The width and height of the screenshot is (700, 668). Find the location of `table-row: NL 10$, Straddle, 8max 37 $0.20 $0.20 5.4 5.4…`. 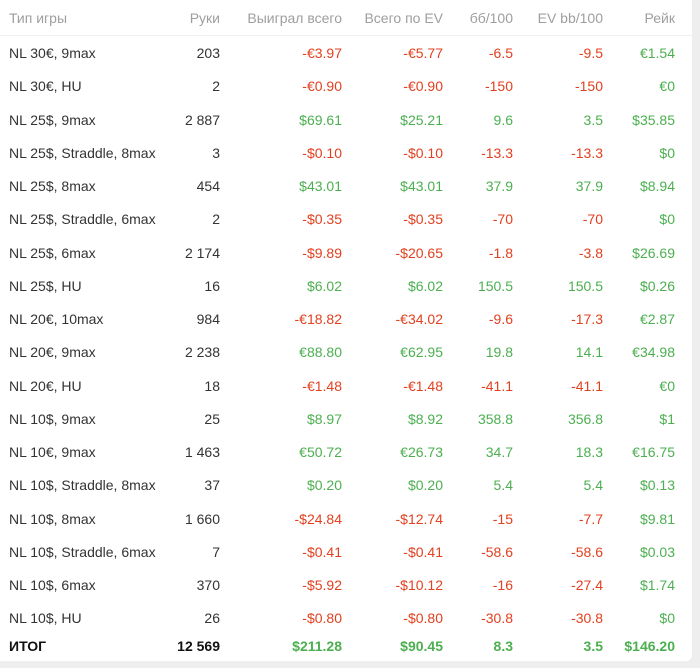

table-row: NL 10$, Straddle, 8max 37 $0.20 $0.20 5.4 5.4… is located at coordinates (346, 485).